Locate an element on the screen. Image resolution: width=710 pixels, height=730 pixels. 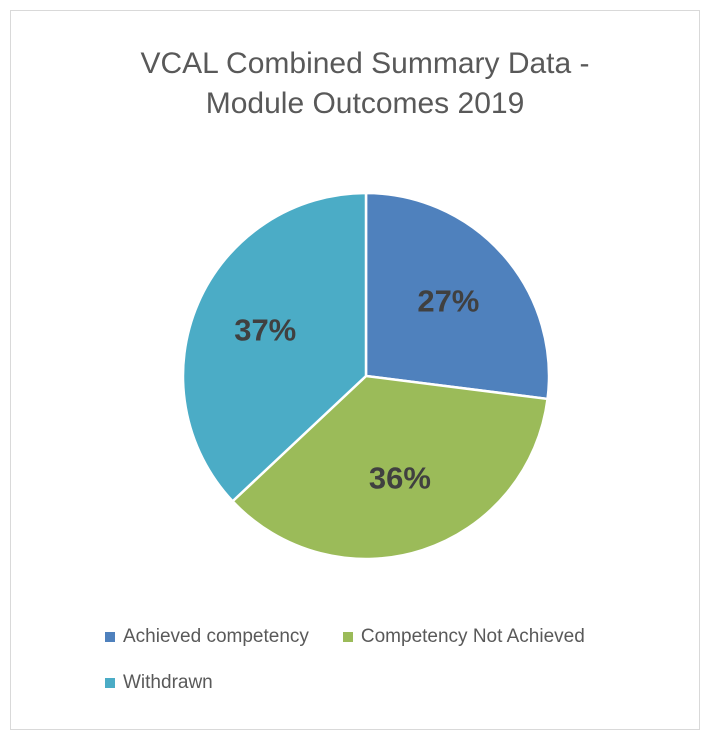
legend-label: Withdrawn is located at coordinates (168, 682).